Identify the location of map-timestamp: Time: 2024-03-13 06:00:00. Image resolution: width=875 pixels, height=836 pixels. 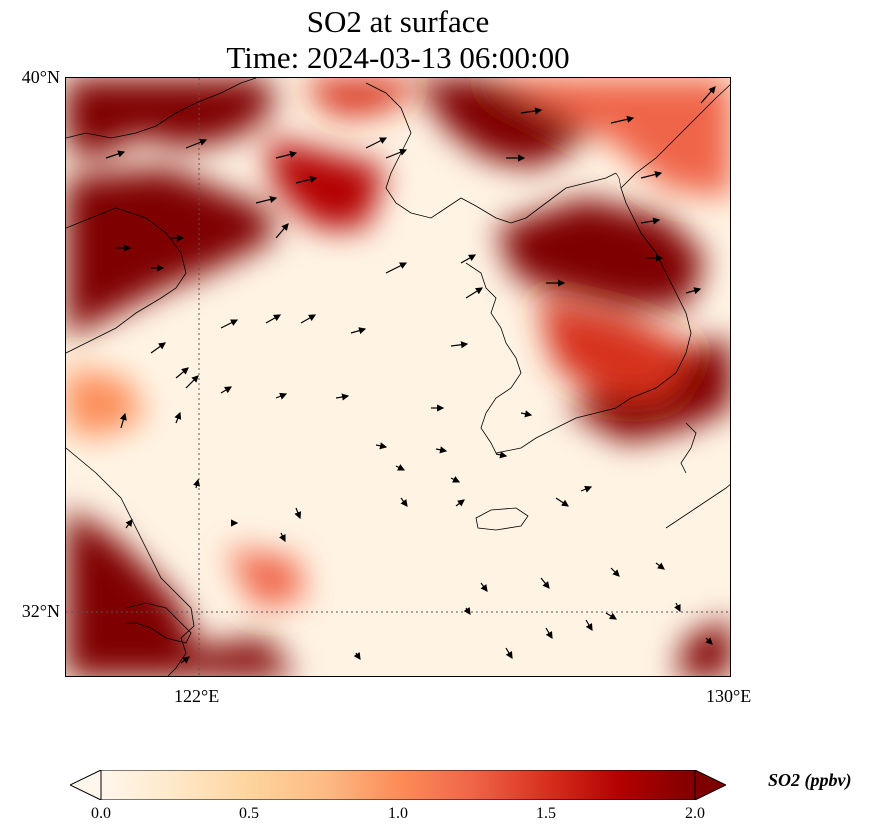
(398, 57).